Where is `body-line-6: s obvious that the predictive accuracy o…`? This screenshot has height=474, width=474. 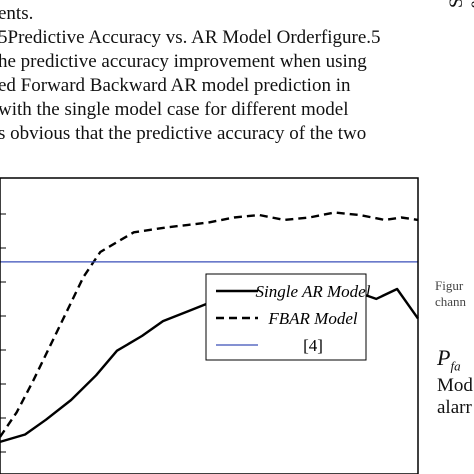
body-line-6: s obvious that the predictive accuracy o… is located at coordinates (183, 133).